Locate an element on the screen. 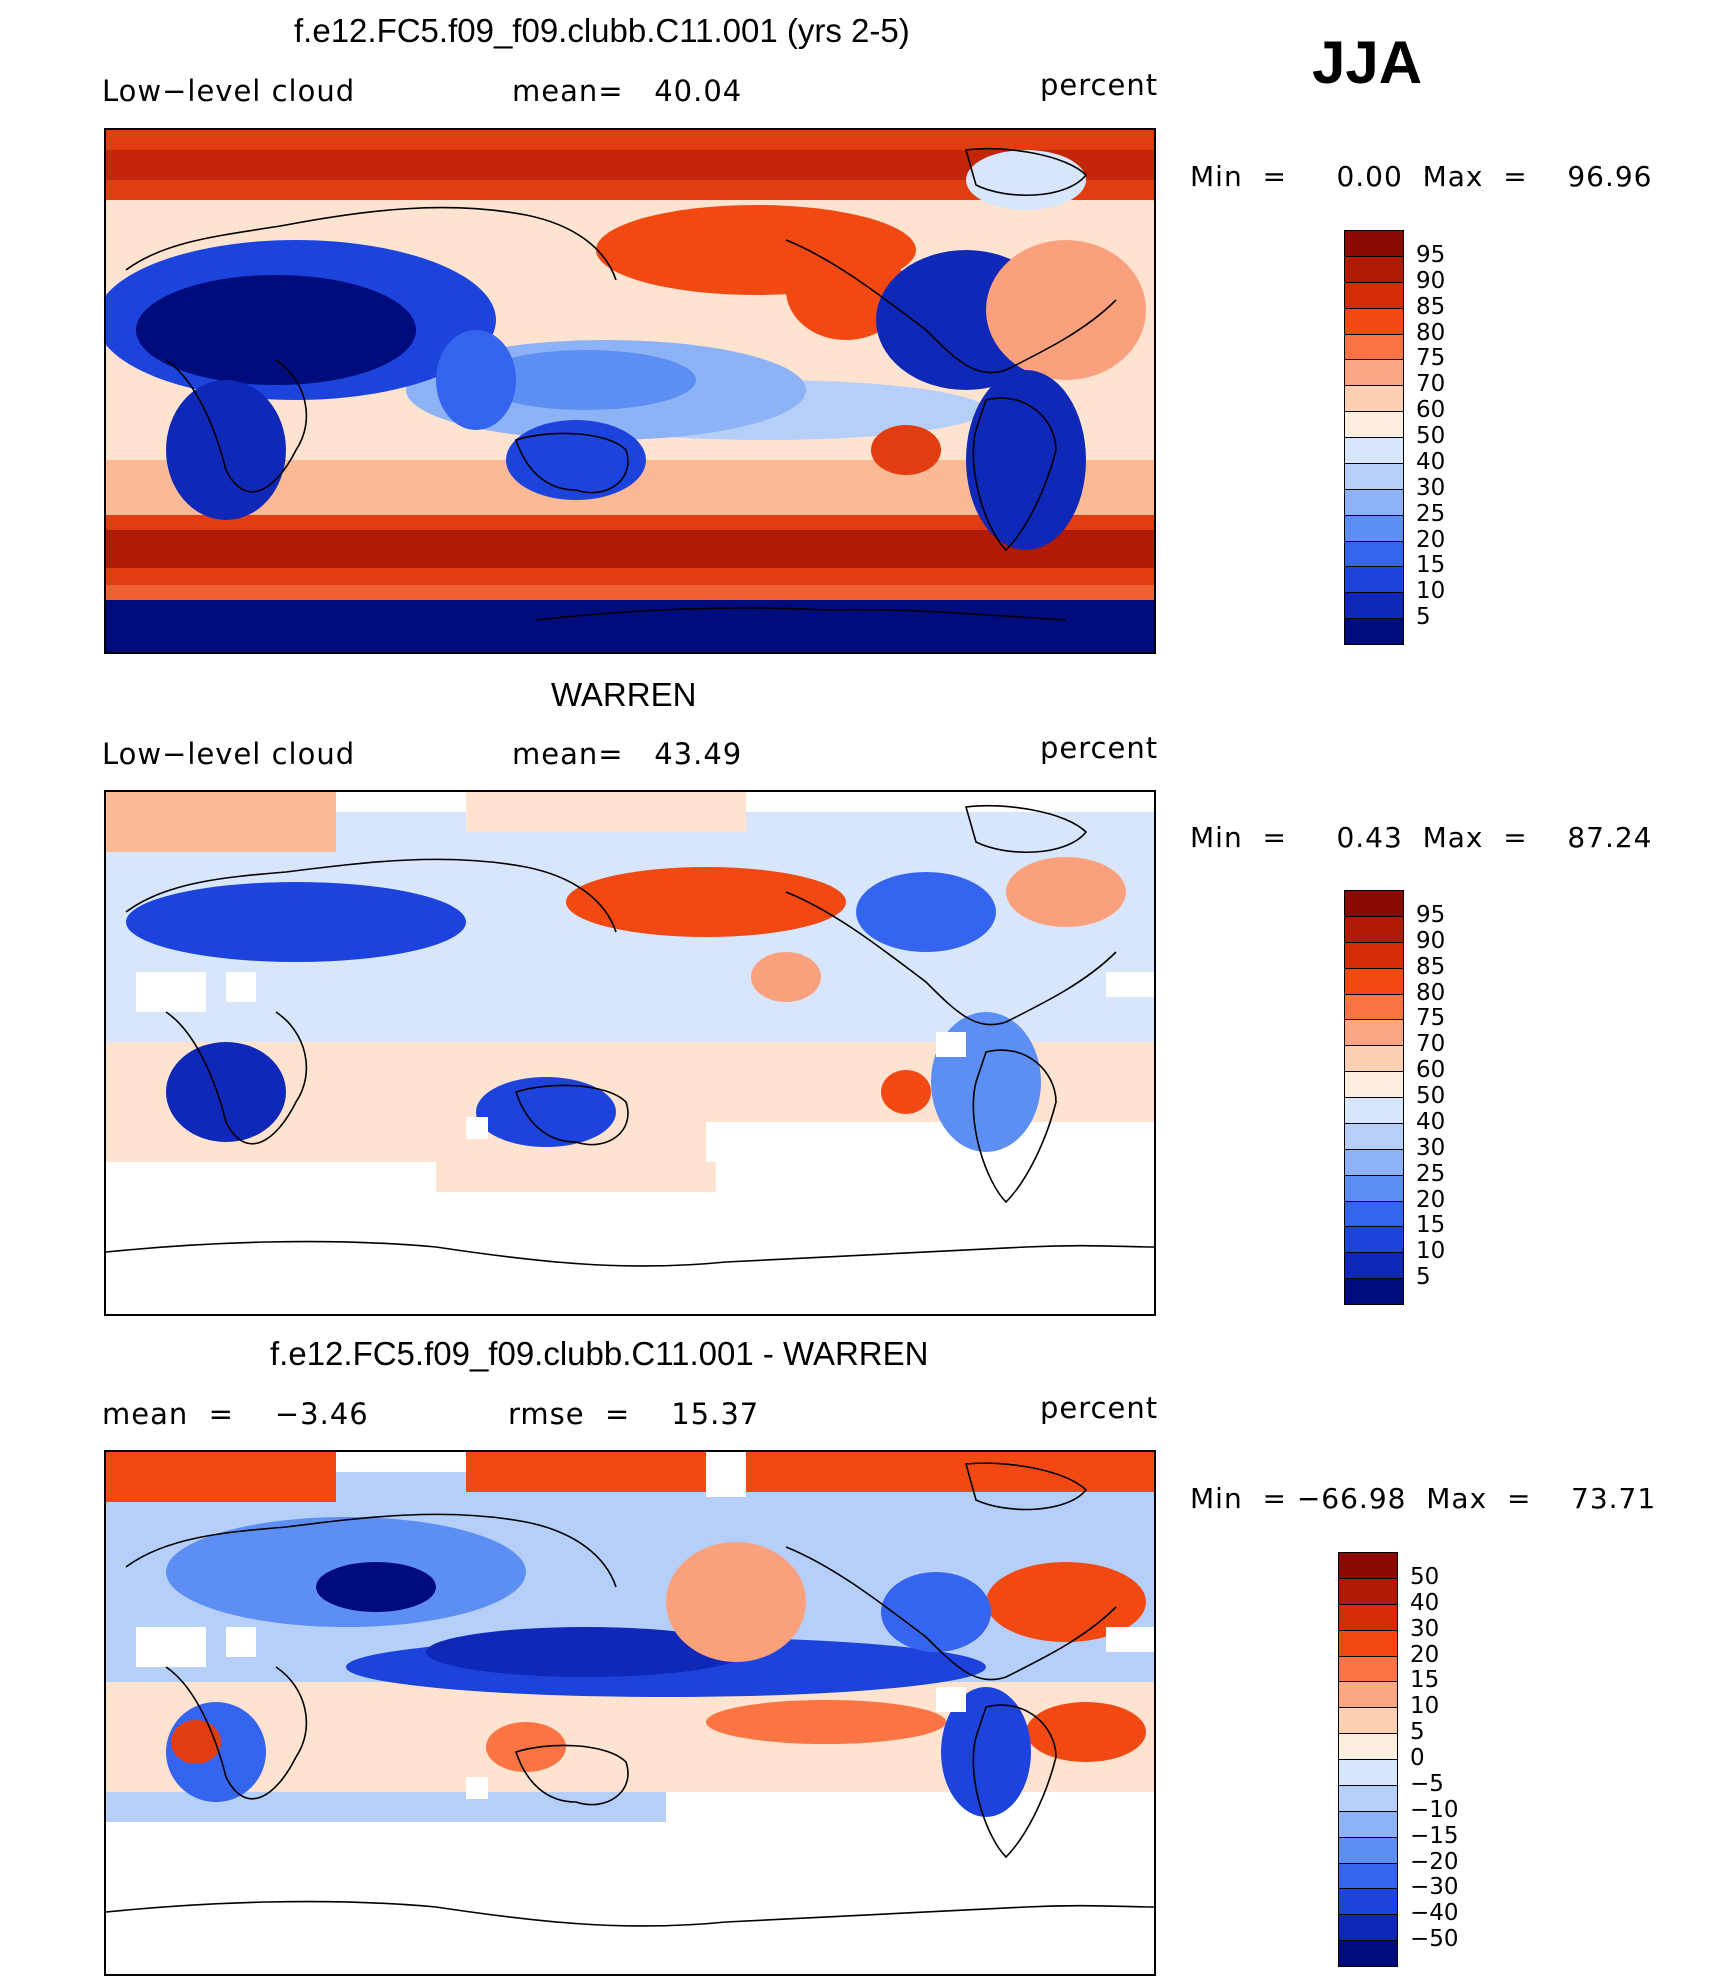  panel-1-colorbar: 95 90 85 80 75 70 60 50 40 30 25 20 15 10 5 is located at coordinates (1404, 437).